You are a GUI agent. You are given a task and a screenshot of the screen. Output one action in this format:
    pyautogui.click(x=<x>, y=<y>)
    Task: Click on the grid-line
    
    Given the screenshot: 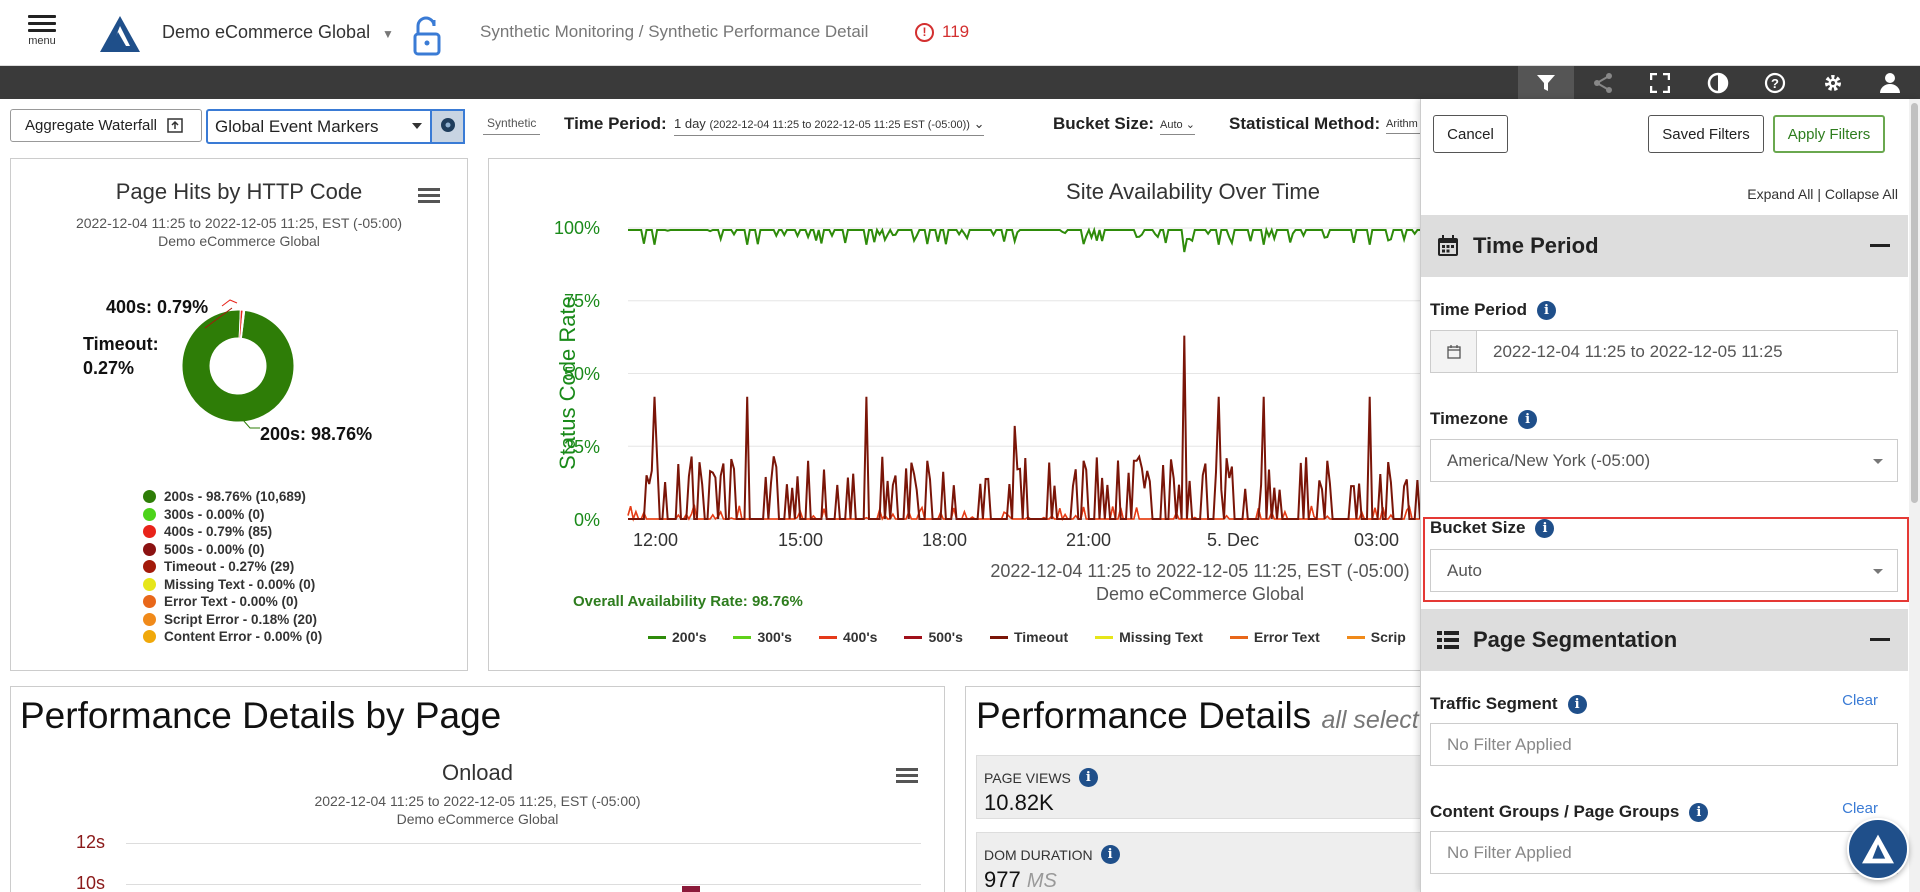 What is the action you would take?
    pyautogui.click(x=523, y=884)
    